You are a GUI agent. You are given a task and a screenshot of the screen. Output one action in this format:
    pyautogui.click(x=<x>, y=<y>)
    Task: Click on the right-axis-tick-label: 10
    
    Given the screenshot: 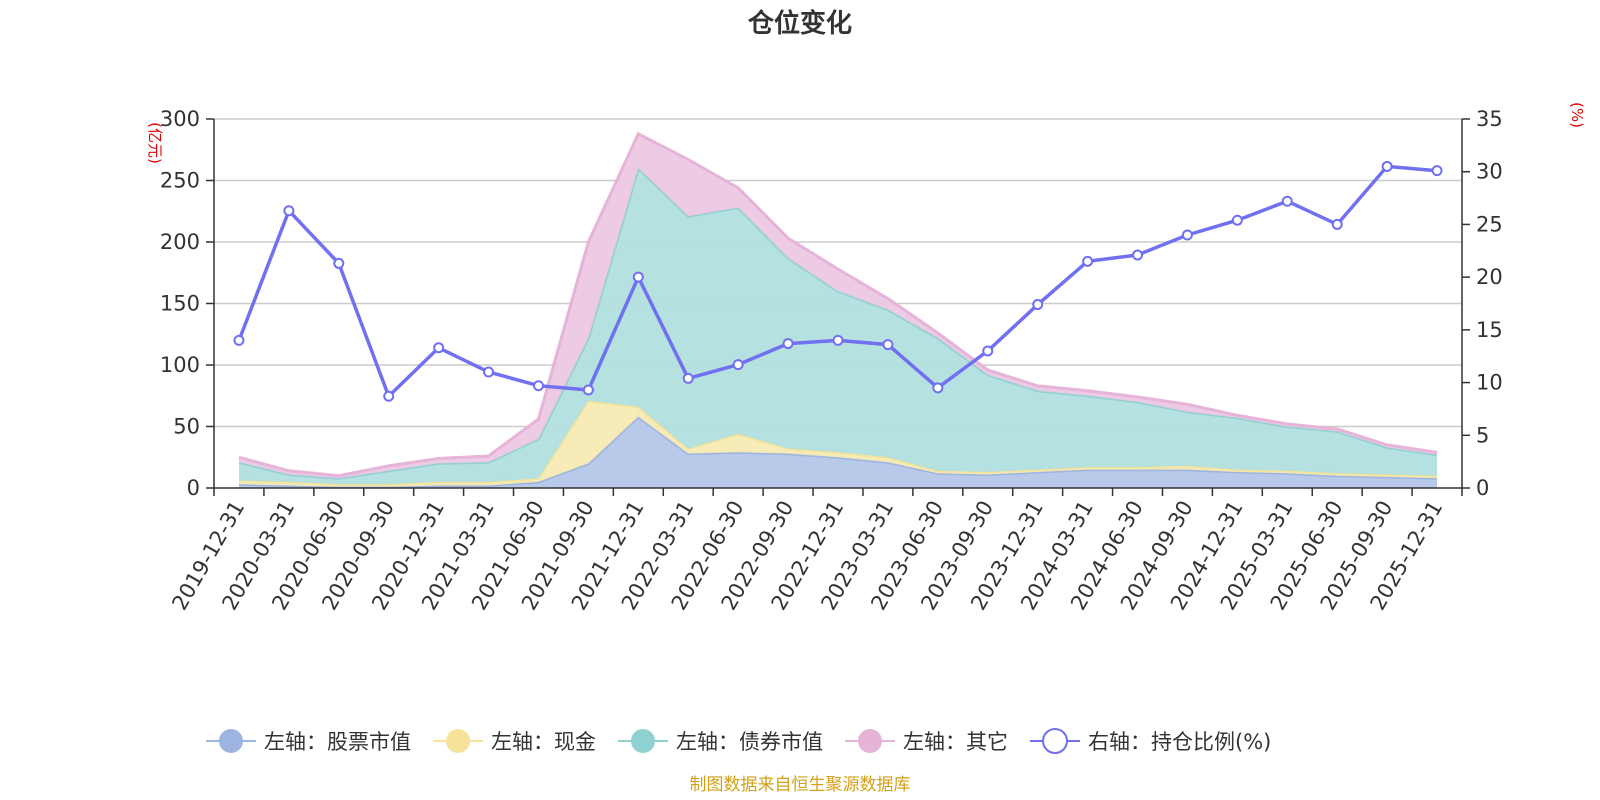 What is the action you would take?
    pyautogui.click(x=1489, y=383)
    